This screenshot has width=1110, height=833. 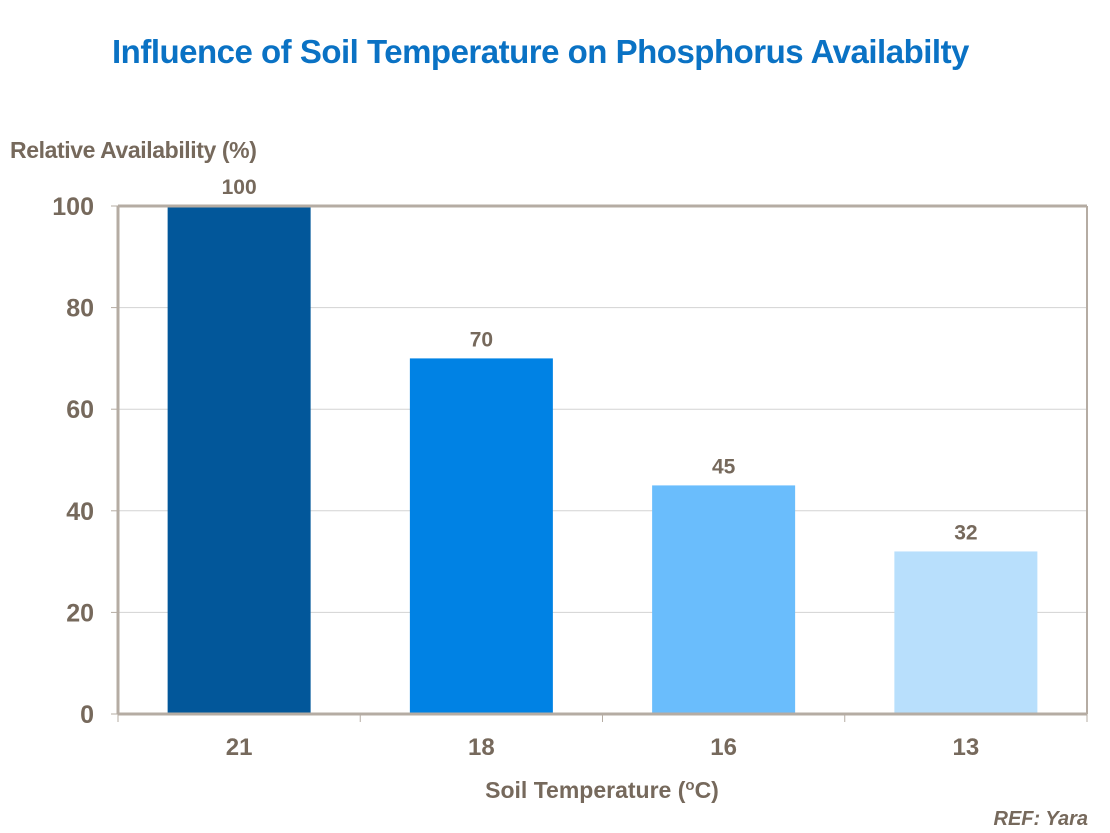 I want to click on data-label: 70, so click(x=481, y=339).